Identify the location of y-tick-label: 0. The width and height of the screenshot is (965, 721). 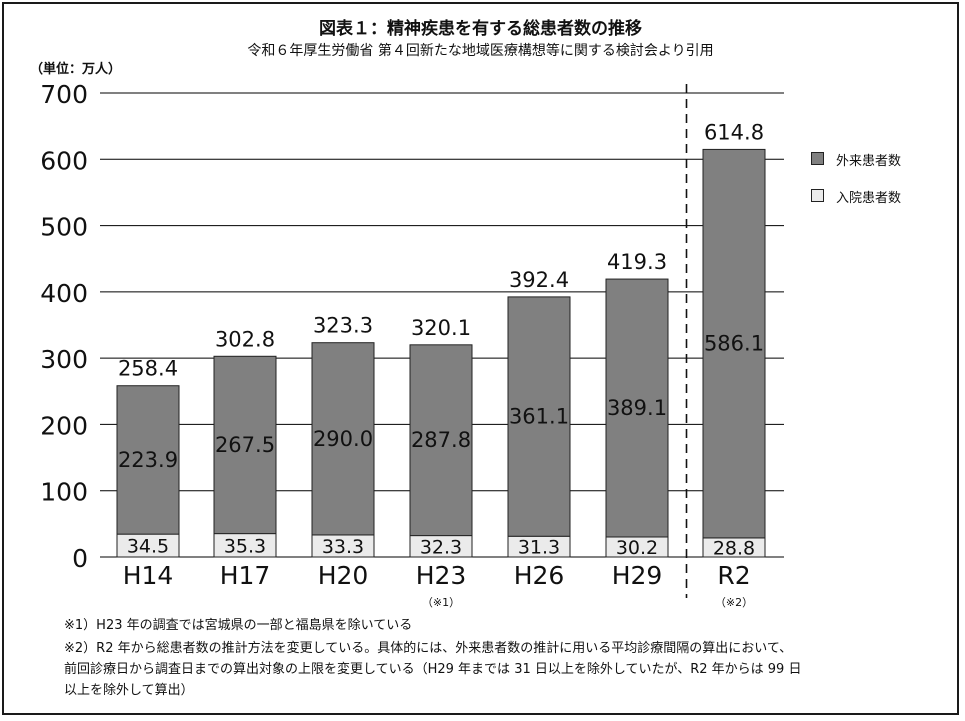
(80, 558).